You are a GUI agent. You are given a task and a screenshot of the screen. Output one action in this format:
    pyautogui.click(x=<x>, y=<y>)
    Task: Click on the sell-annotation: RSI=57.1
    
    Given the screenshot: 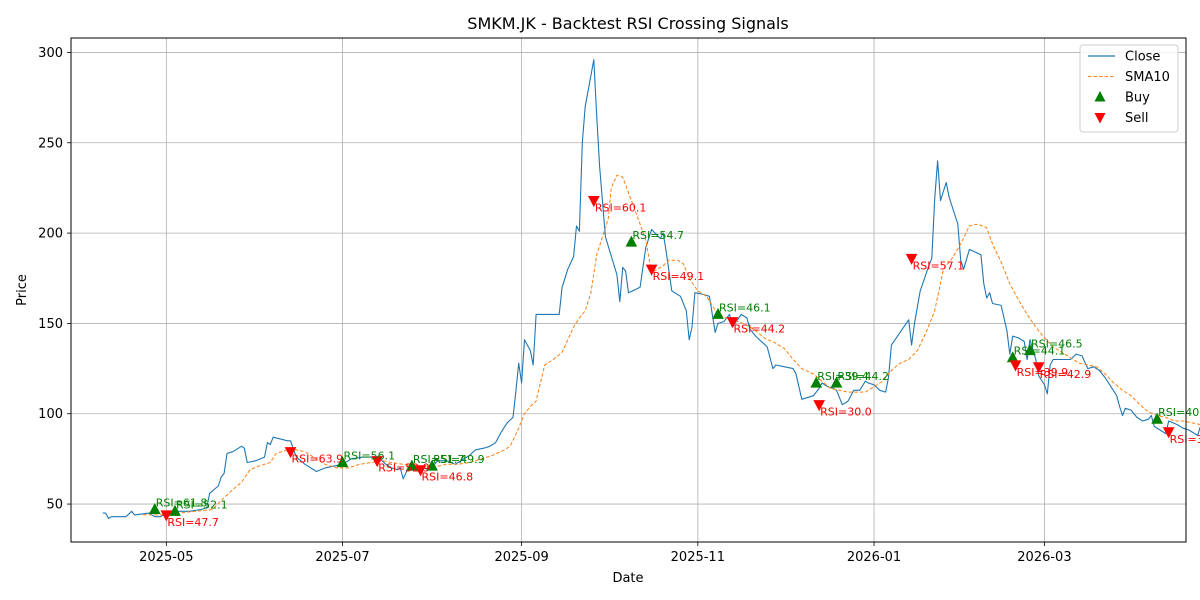 What is the action you would take?
    pyautogui.click(x=939, y=265)
    